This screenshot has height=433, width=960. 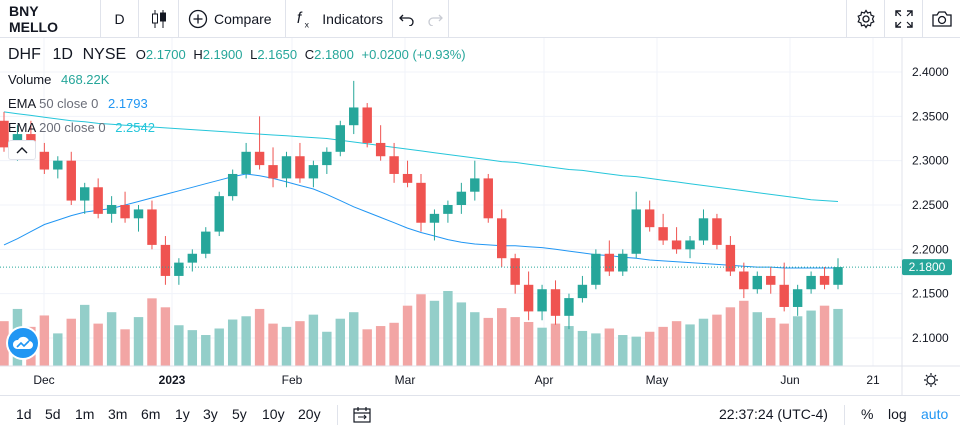 I want to click on legend-collapse-button, so click(x=22, y=150).